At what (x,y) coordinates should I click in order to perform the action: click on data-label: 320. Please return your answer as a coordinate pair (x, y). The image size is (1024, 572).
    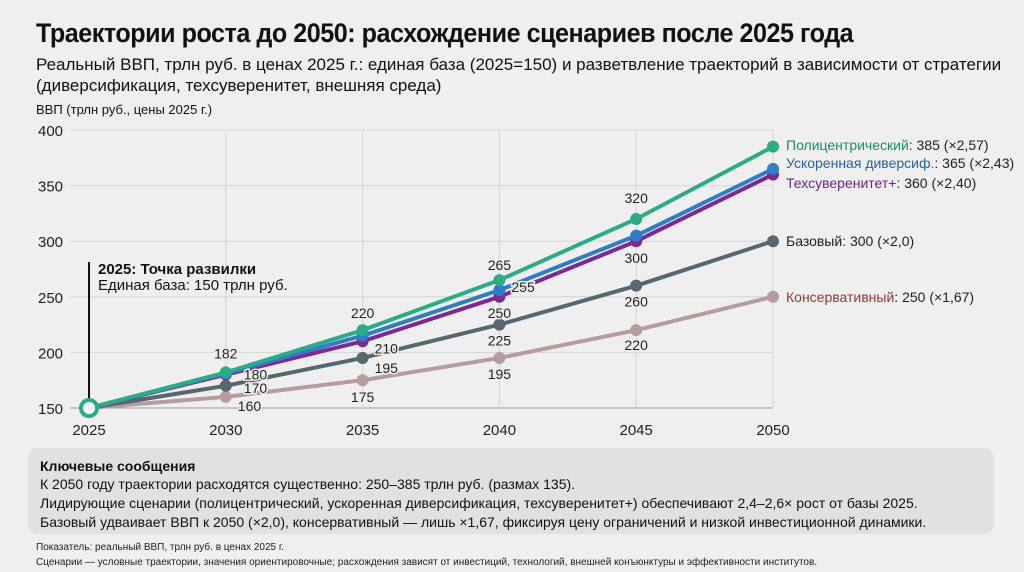
    Looking at the image, I should click on (637, 198).